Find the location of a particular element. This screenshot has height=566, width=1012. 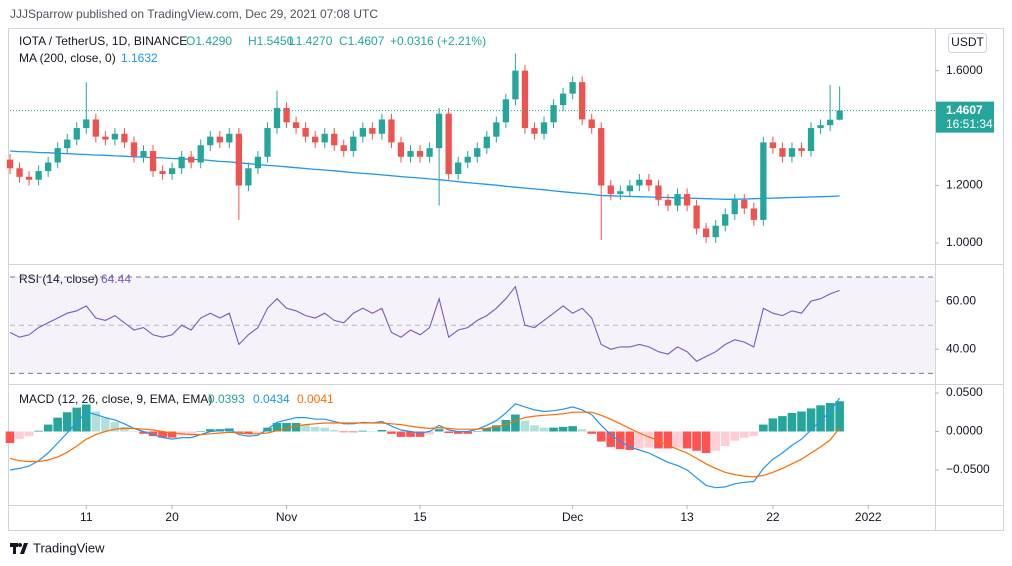

y-tick-label: 60.00 is located at coordinates (961, 300).